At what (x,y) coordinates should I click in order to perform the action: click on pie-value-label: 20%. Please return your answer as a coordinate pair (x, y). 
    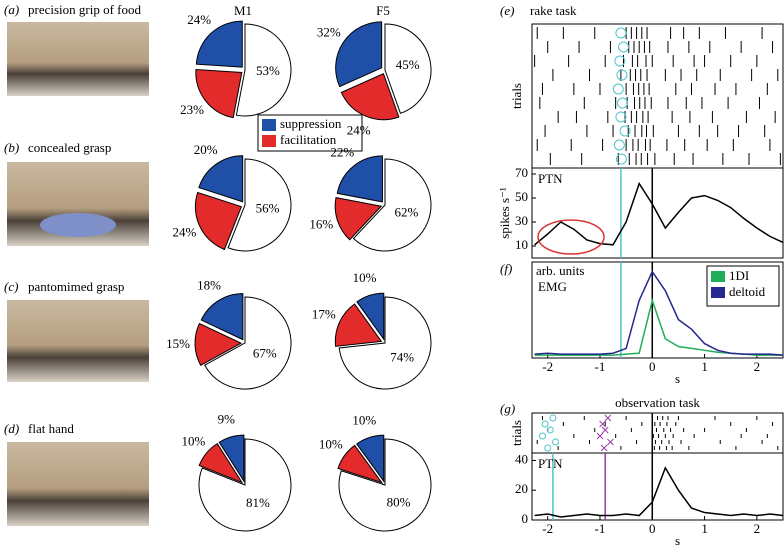
    Looking at the image, I should click on (206, 149).